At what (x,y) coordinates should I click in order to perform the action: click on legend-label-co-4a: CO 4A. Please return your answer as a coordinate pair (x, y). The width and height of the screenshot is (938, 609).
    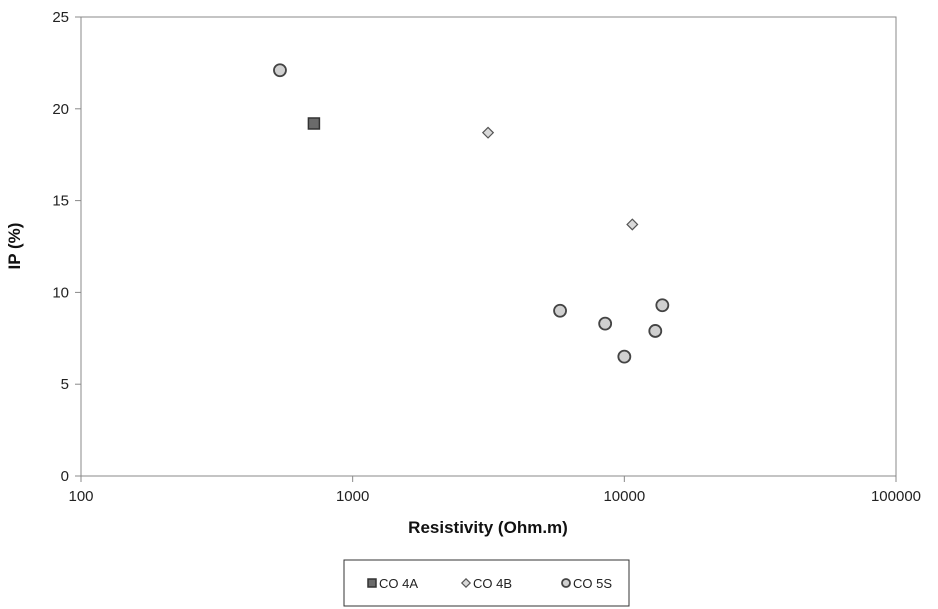
    Looking at the image, I should click on (398, 583).